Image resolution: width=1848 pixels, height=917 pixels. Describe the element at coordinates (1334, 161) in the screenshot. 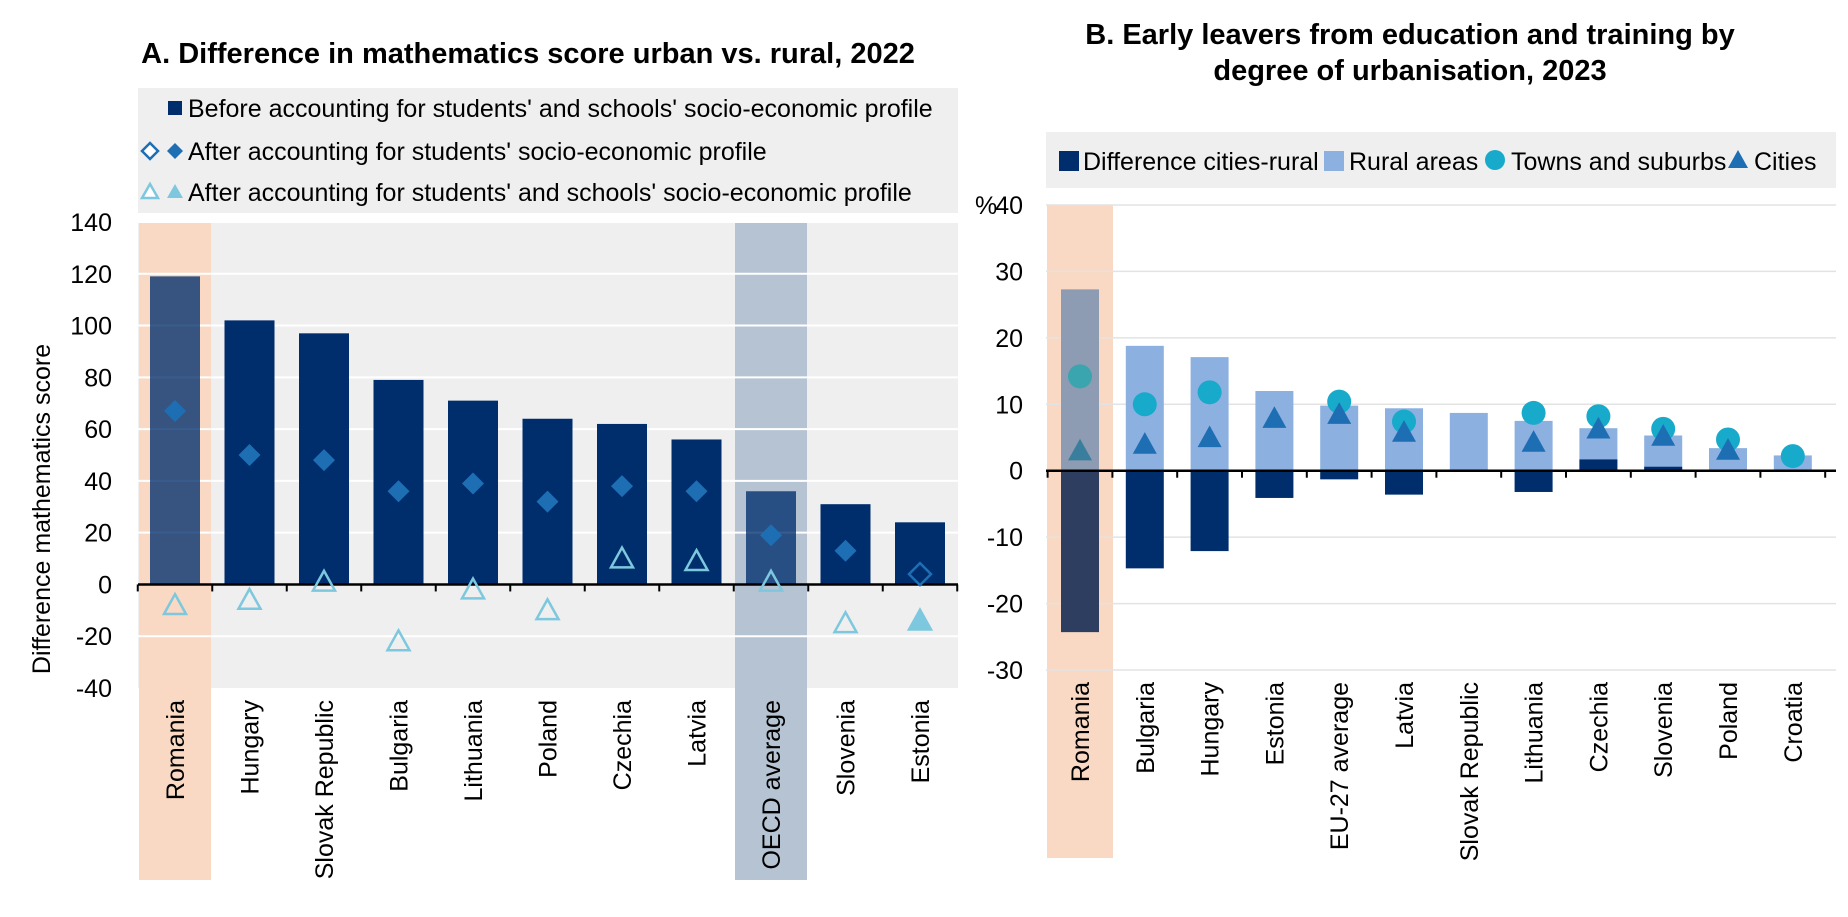

I see `legend-rural-square-icon` at that location.